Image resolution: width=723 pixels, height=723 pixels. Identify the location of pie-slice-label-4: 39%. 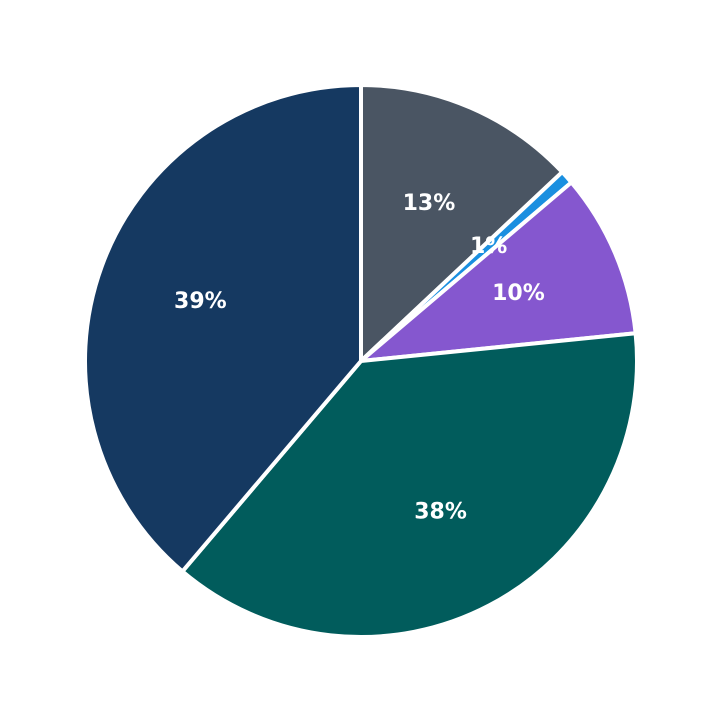
(200, 301).